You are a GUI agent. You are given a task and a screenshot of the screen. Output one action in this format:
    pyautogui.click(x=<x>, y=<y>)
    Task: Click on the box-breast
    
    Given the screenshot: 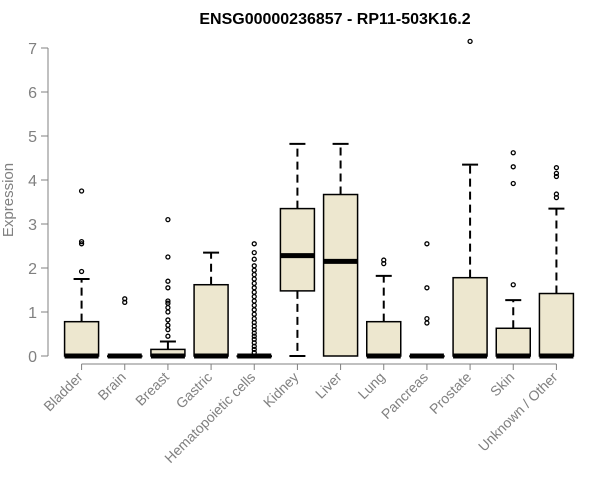 What is the action you would take?
    pyautogui.click(x=168, y=287)
    